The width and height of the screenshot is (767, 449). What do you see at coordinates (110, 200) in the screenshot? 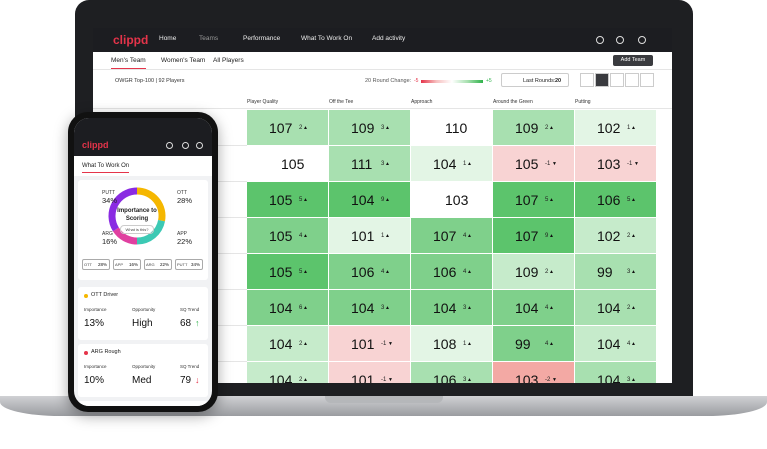
I see `segment-label: 34%` at bounding box center [110, 200].